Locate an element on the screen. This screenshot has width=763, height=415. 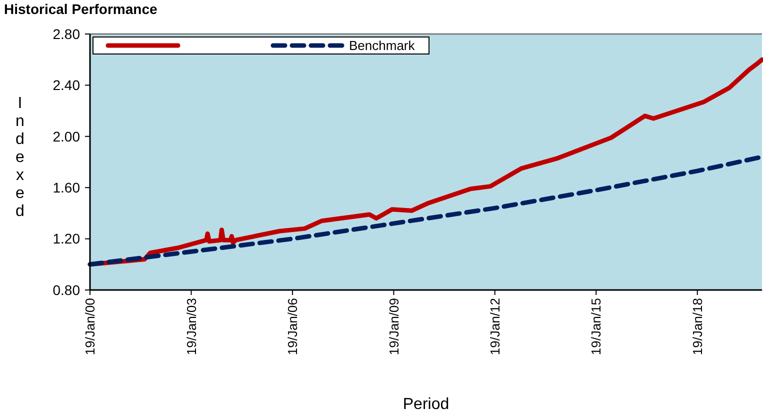
x-tick-label: 19/Jan/03 is located at coordinates (191, 327).